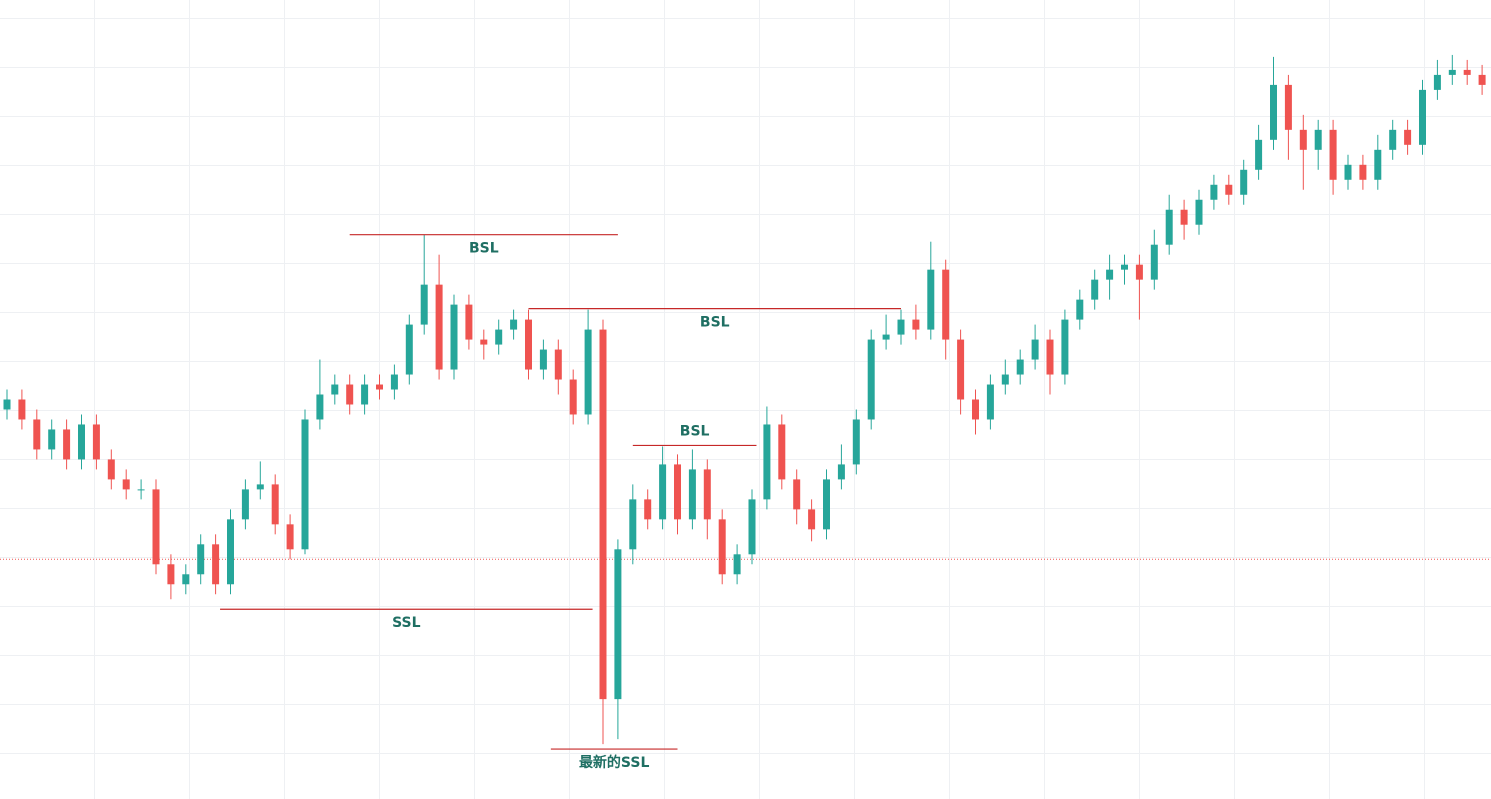 Image resolution: width=1491 pixels, height=799 pixels. Describe the element at coordinates (406, 623) in the screenshot. I see `level-label: SSL` at that location.